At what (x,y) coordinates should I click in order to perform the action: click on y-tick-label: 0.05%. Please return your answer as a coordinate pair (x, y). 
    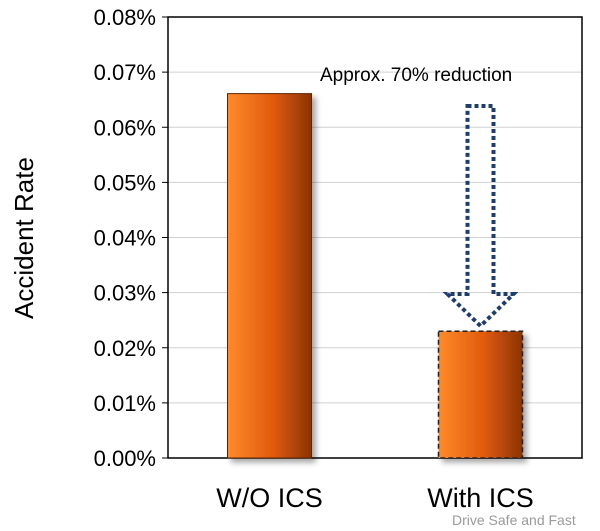
    Looking at the image, I should click on (125, 182).